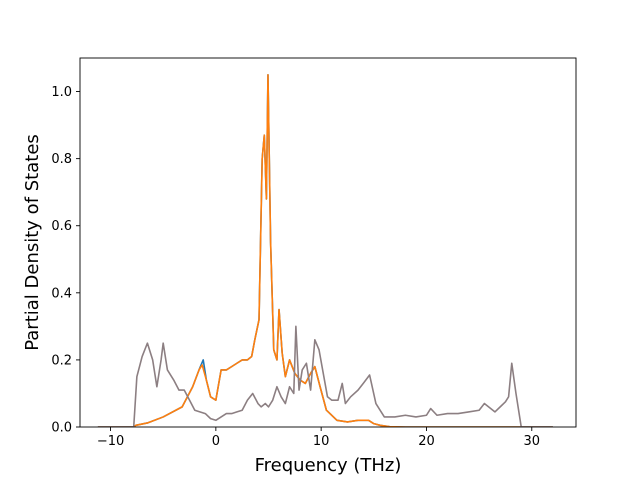  What do you see at coordinates (32, 242) in the screenshot?
I see `y-axis-title: Partial Density of States` at bounding box center [32, 242].